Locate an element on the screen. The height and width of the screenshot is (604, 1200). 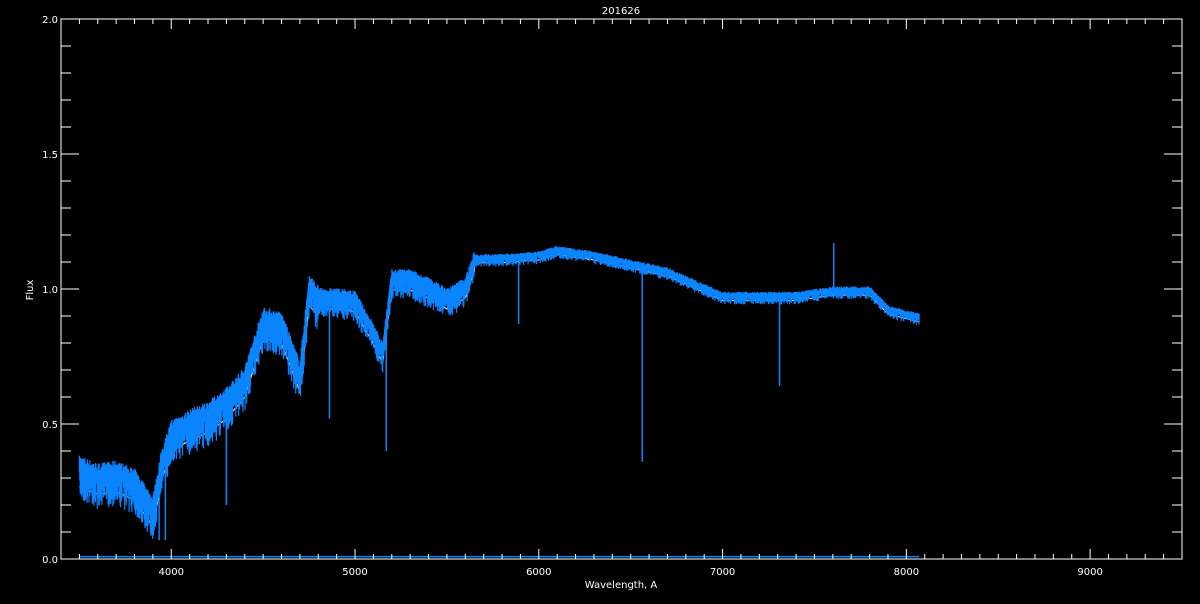
y-axis-label: Flux is located at coordinates (30, 290).